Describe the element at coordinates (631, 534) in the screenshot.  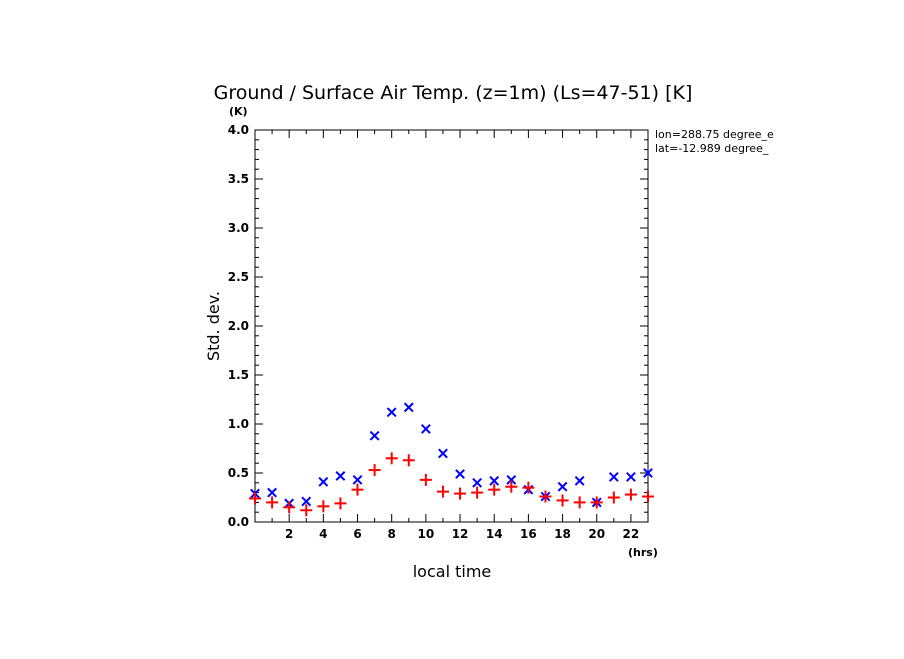
I see `x-tick-label-10: 22` at that location.